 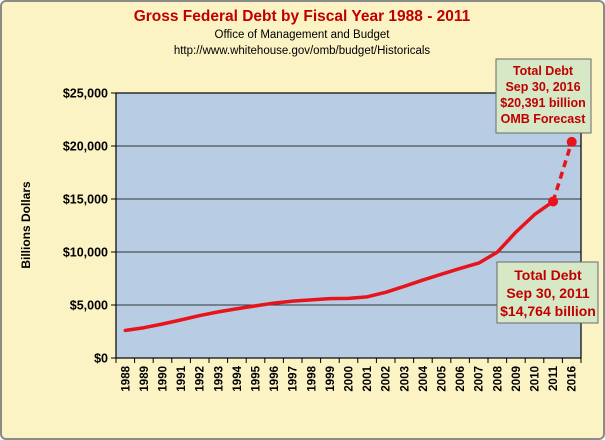 I want to click on x-tick-label: 1992, so click(x=201, y=379).